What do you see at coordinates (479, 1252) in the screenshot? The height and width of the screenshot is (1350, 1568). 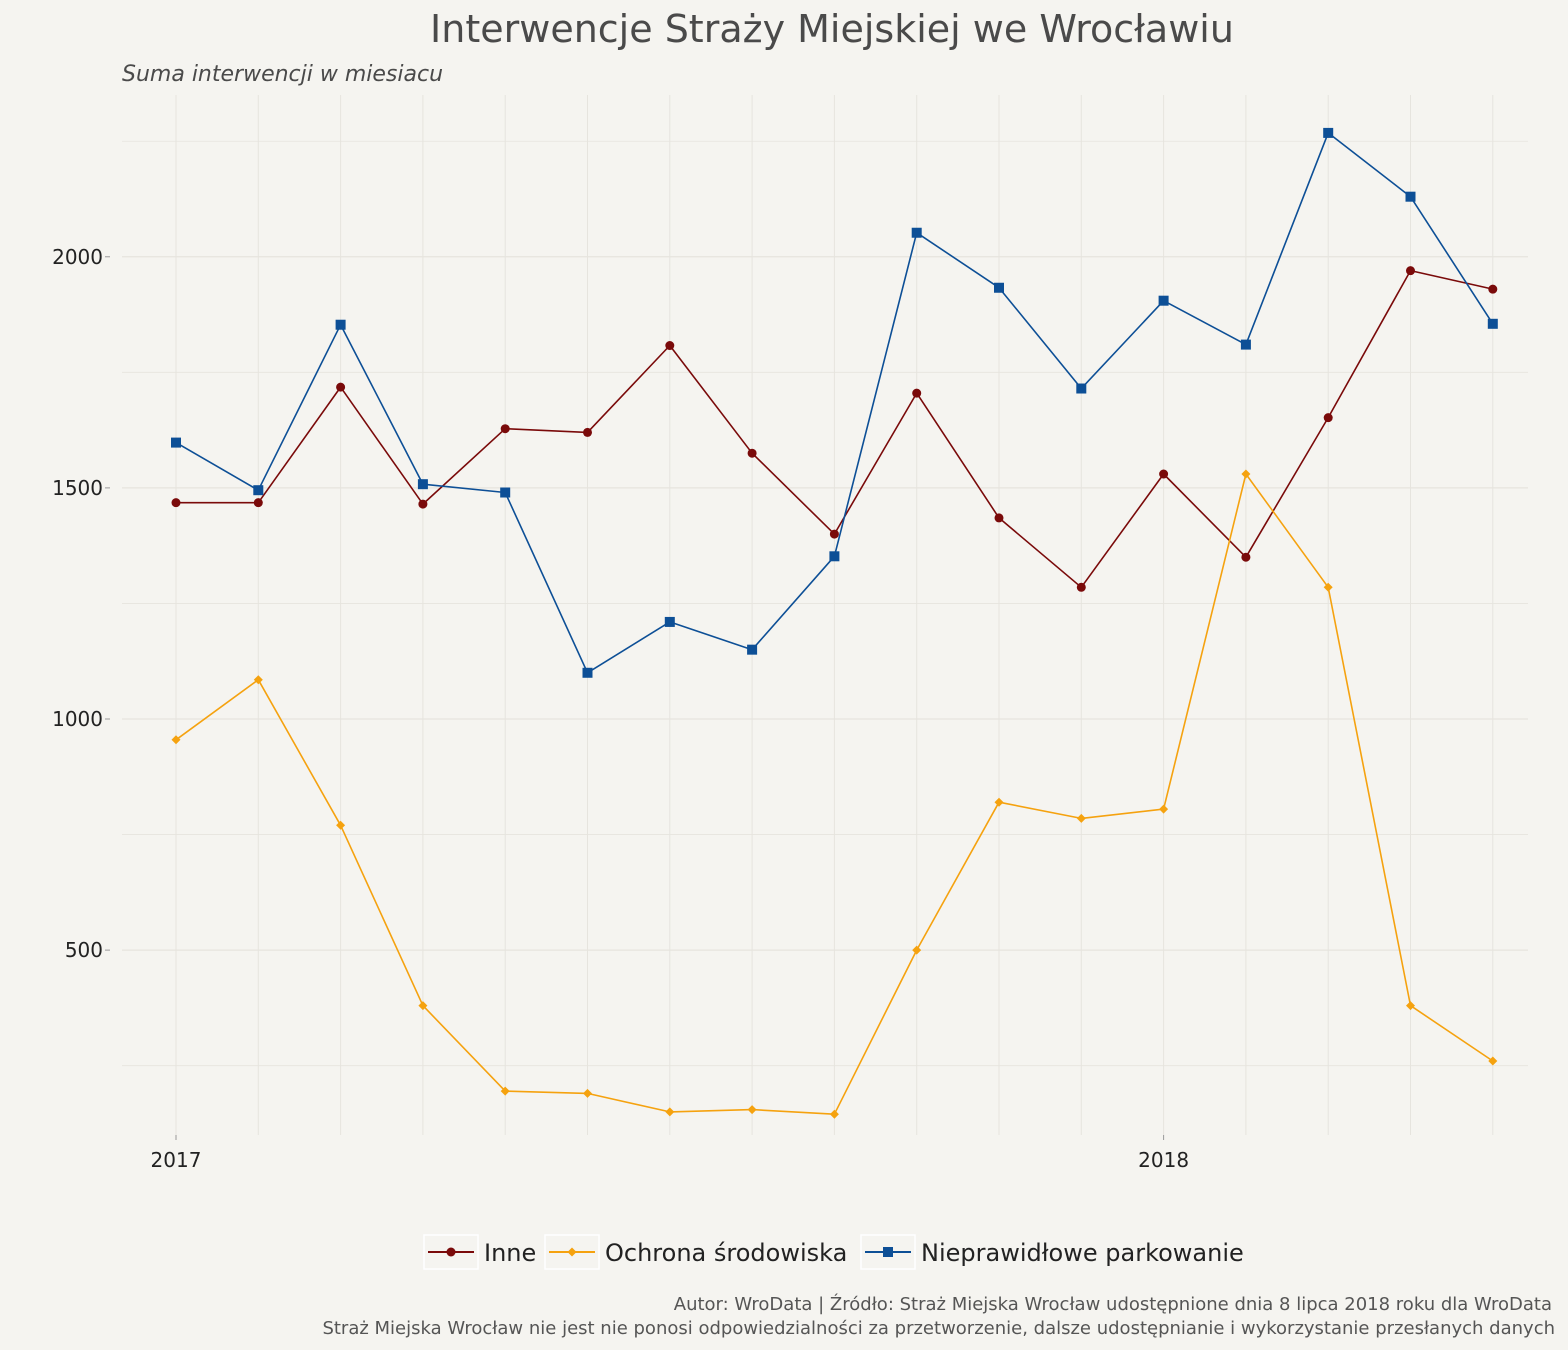 I see `legend-item-inne: Inne` at bounding box center [479, 1252].